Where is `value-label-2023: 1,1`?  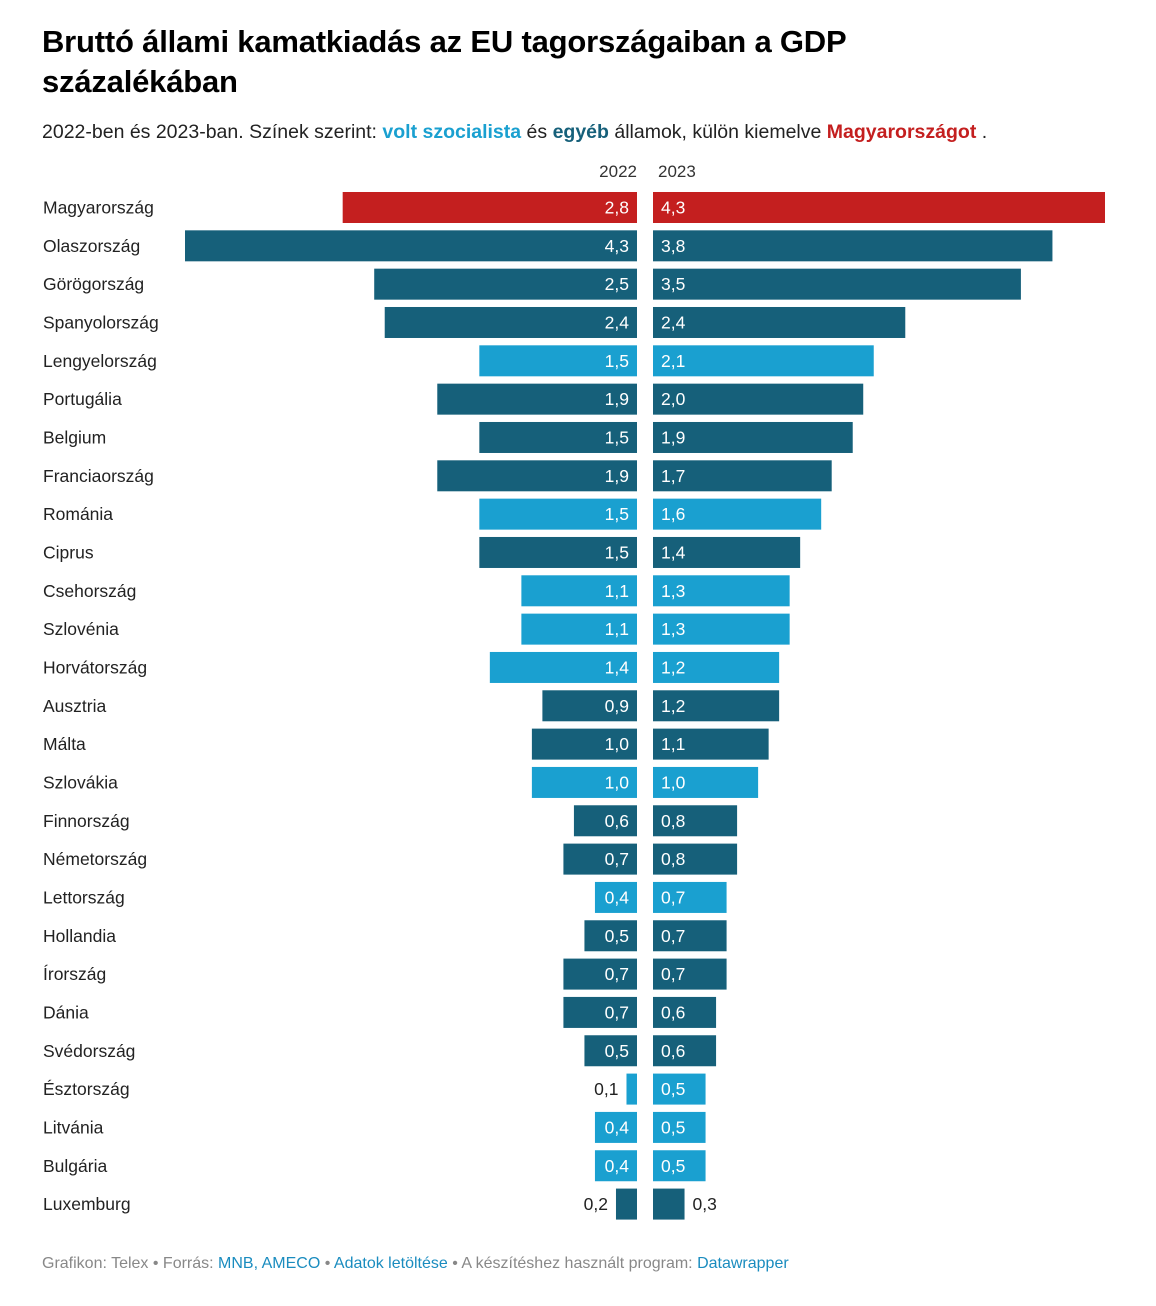 value-label-2023: 1,1 is located at coordinates (673, 744).